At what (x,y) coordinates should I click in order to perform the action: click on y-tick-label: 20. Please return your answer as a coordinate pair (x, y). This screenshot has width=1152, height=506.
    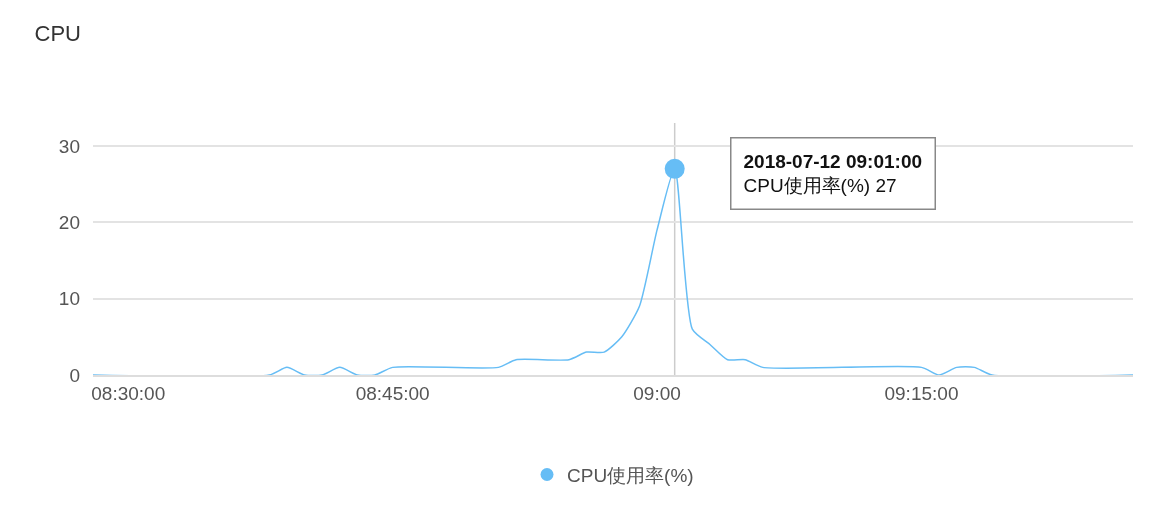
    Looking at the image, I should click on (69, 222).